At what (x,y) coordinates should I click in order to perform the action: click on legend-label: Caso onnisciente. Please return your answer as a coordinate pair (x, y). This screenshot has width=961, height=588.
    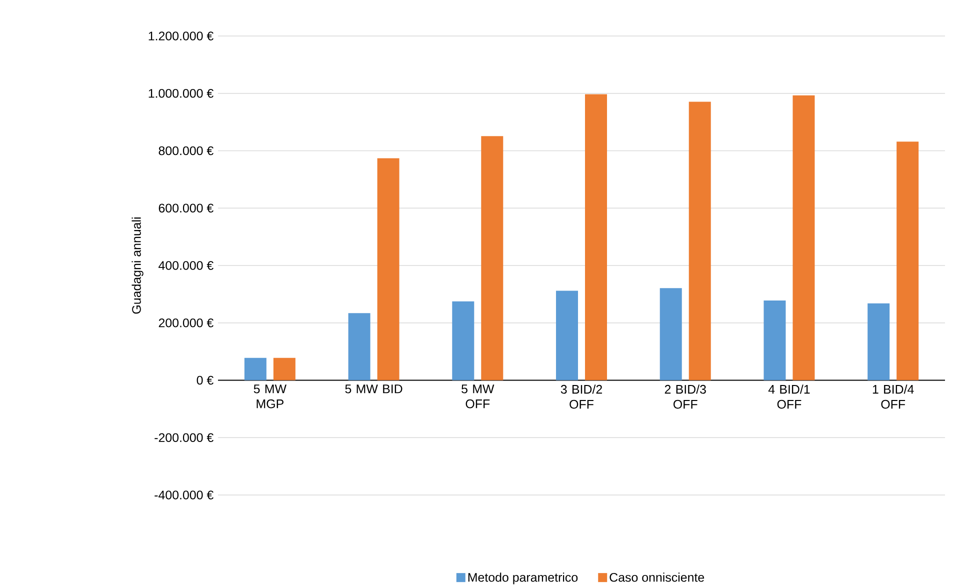
    Looking at the image, I should click on (657, 577).